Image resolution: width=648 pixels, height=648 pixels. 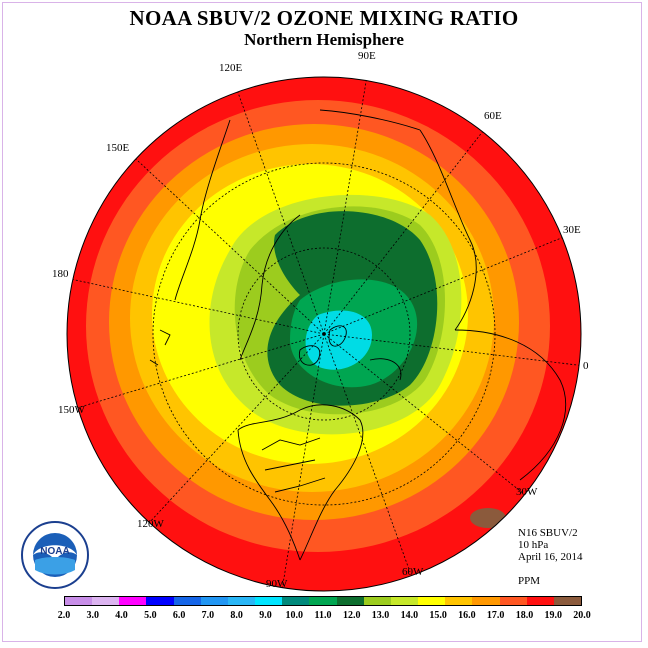 What do you see at coordinates (294, 615) in the screenshot?
I see `color-bar-tick-label: 10.0` at bounding box center [294, 615].